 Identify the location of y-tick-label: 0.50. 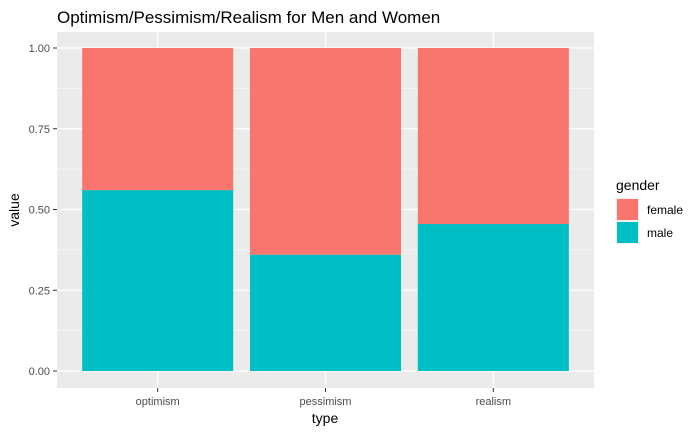
(39, 211).